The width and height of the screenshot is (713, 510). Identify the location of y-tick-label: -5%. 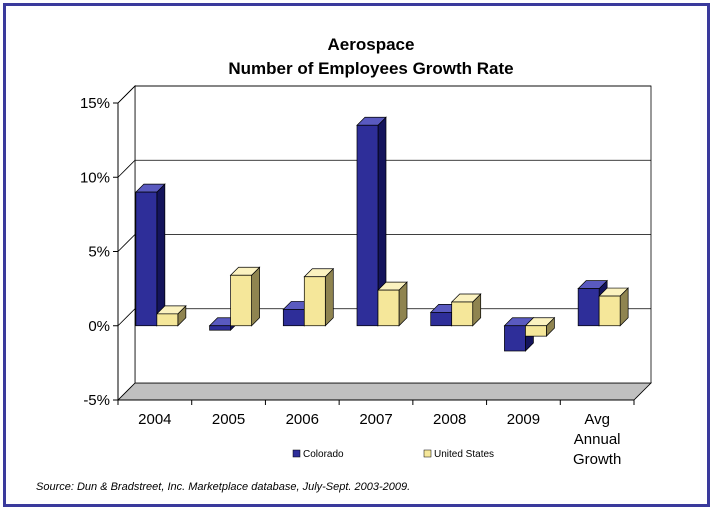
(96, 400).